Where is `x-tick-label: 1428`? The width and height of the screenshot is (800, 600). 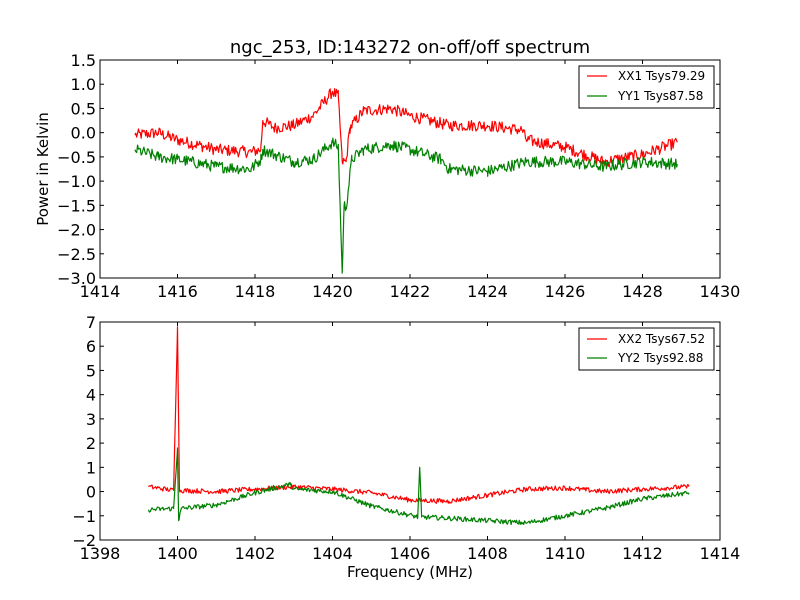
x-tick-label: 1428 is located at coordinates (642, 291).